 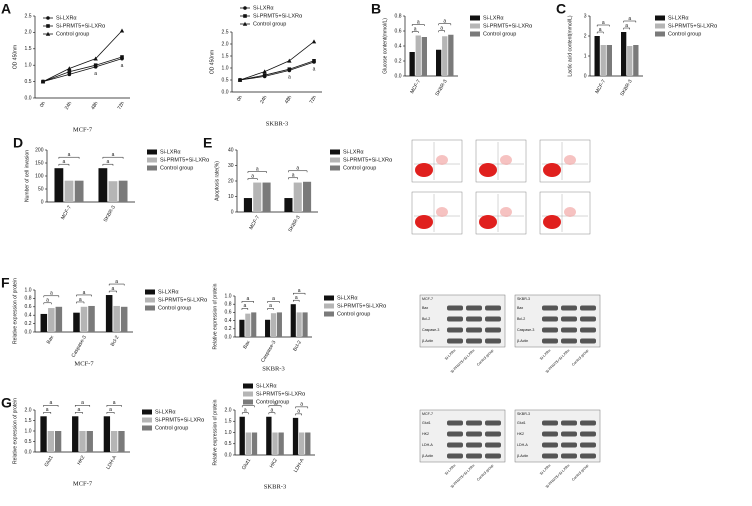 What do you see at coordinates (520, 308) in the screenshot?
I see `blot-protein: Bax` at bounding box center [520, 308].